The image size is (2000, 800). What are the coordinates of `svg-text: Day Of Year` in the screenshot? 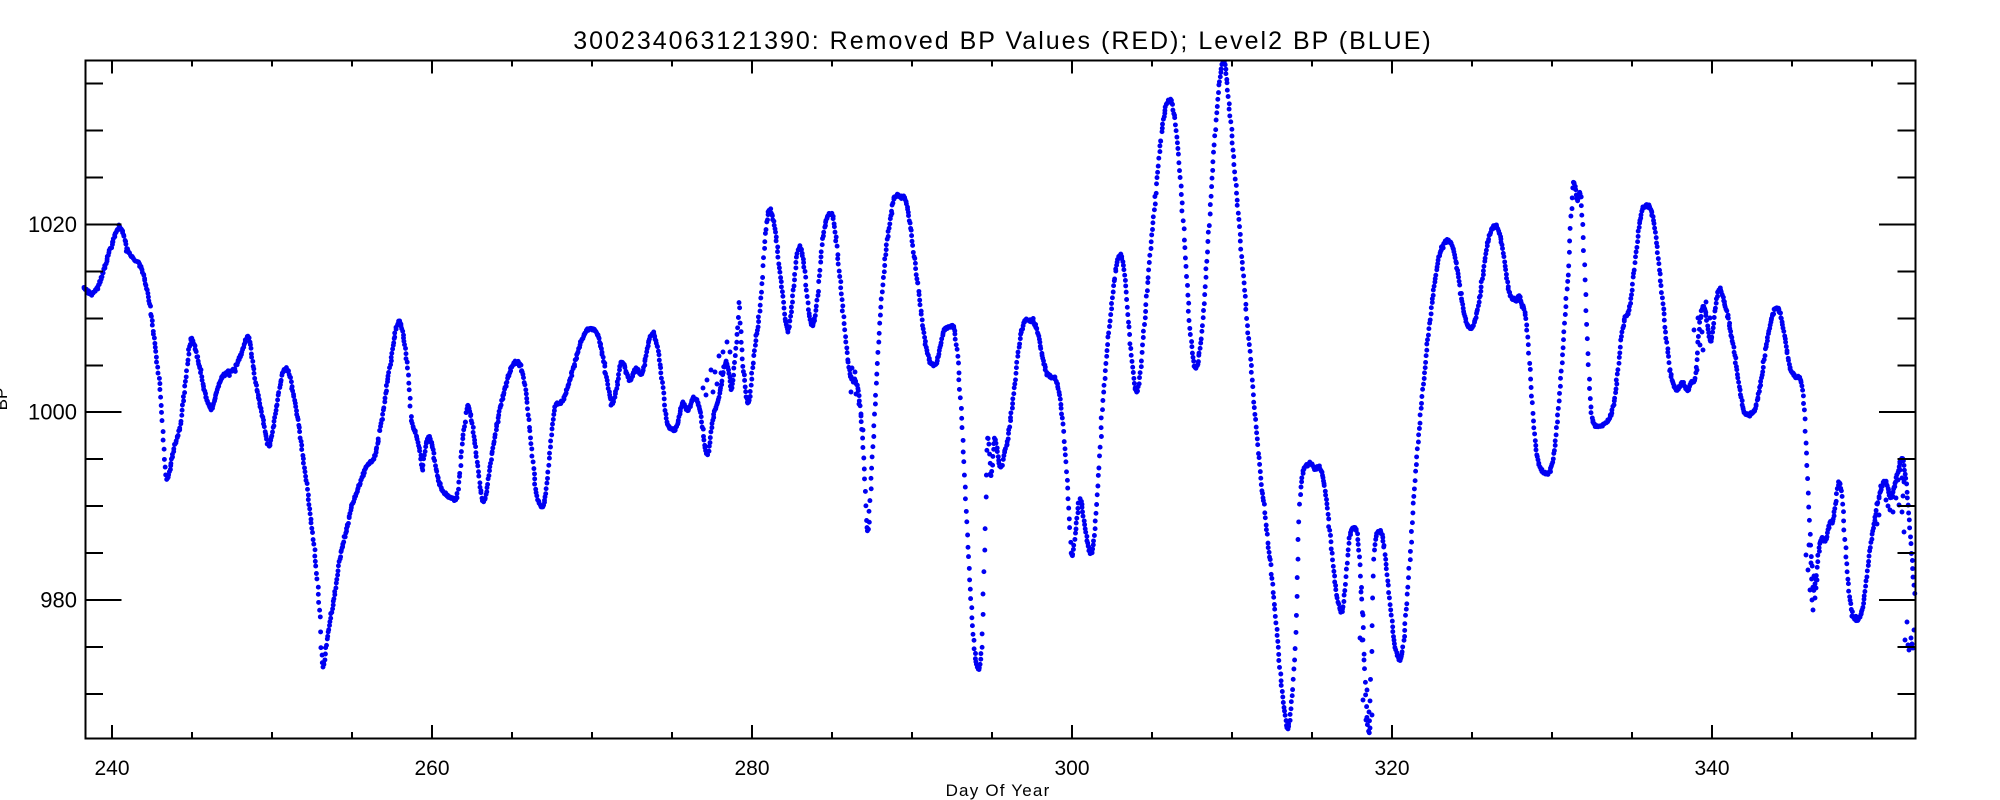 It's located at (998, 790).